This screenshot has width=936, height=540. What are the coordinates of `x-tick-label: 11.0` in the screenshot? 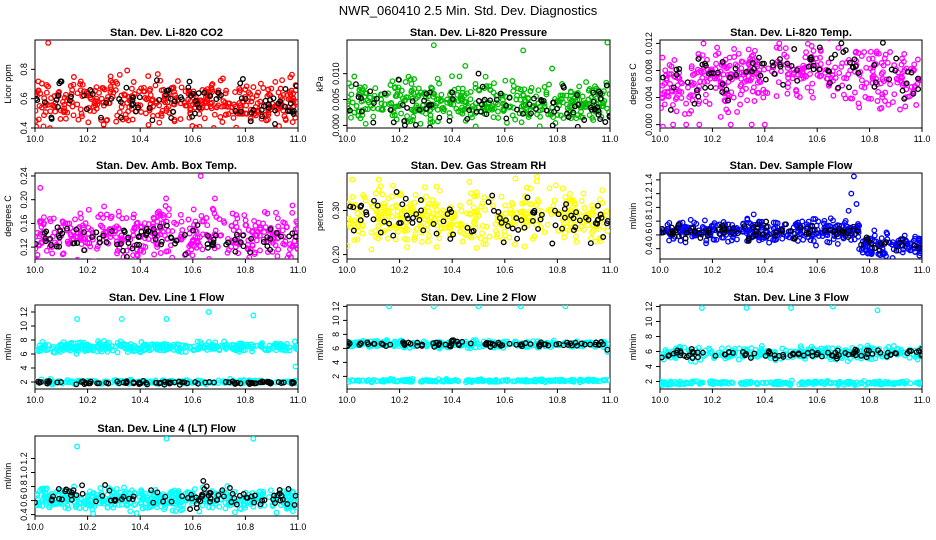 It's located at (610, 270).